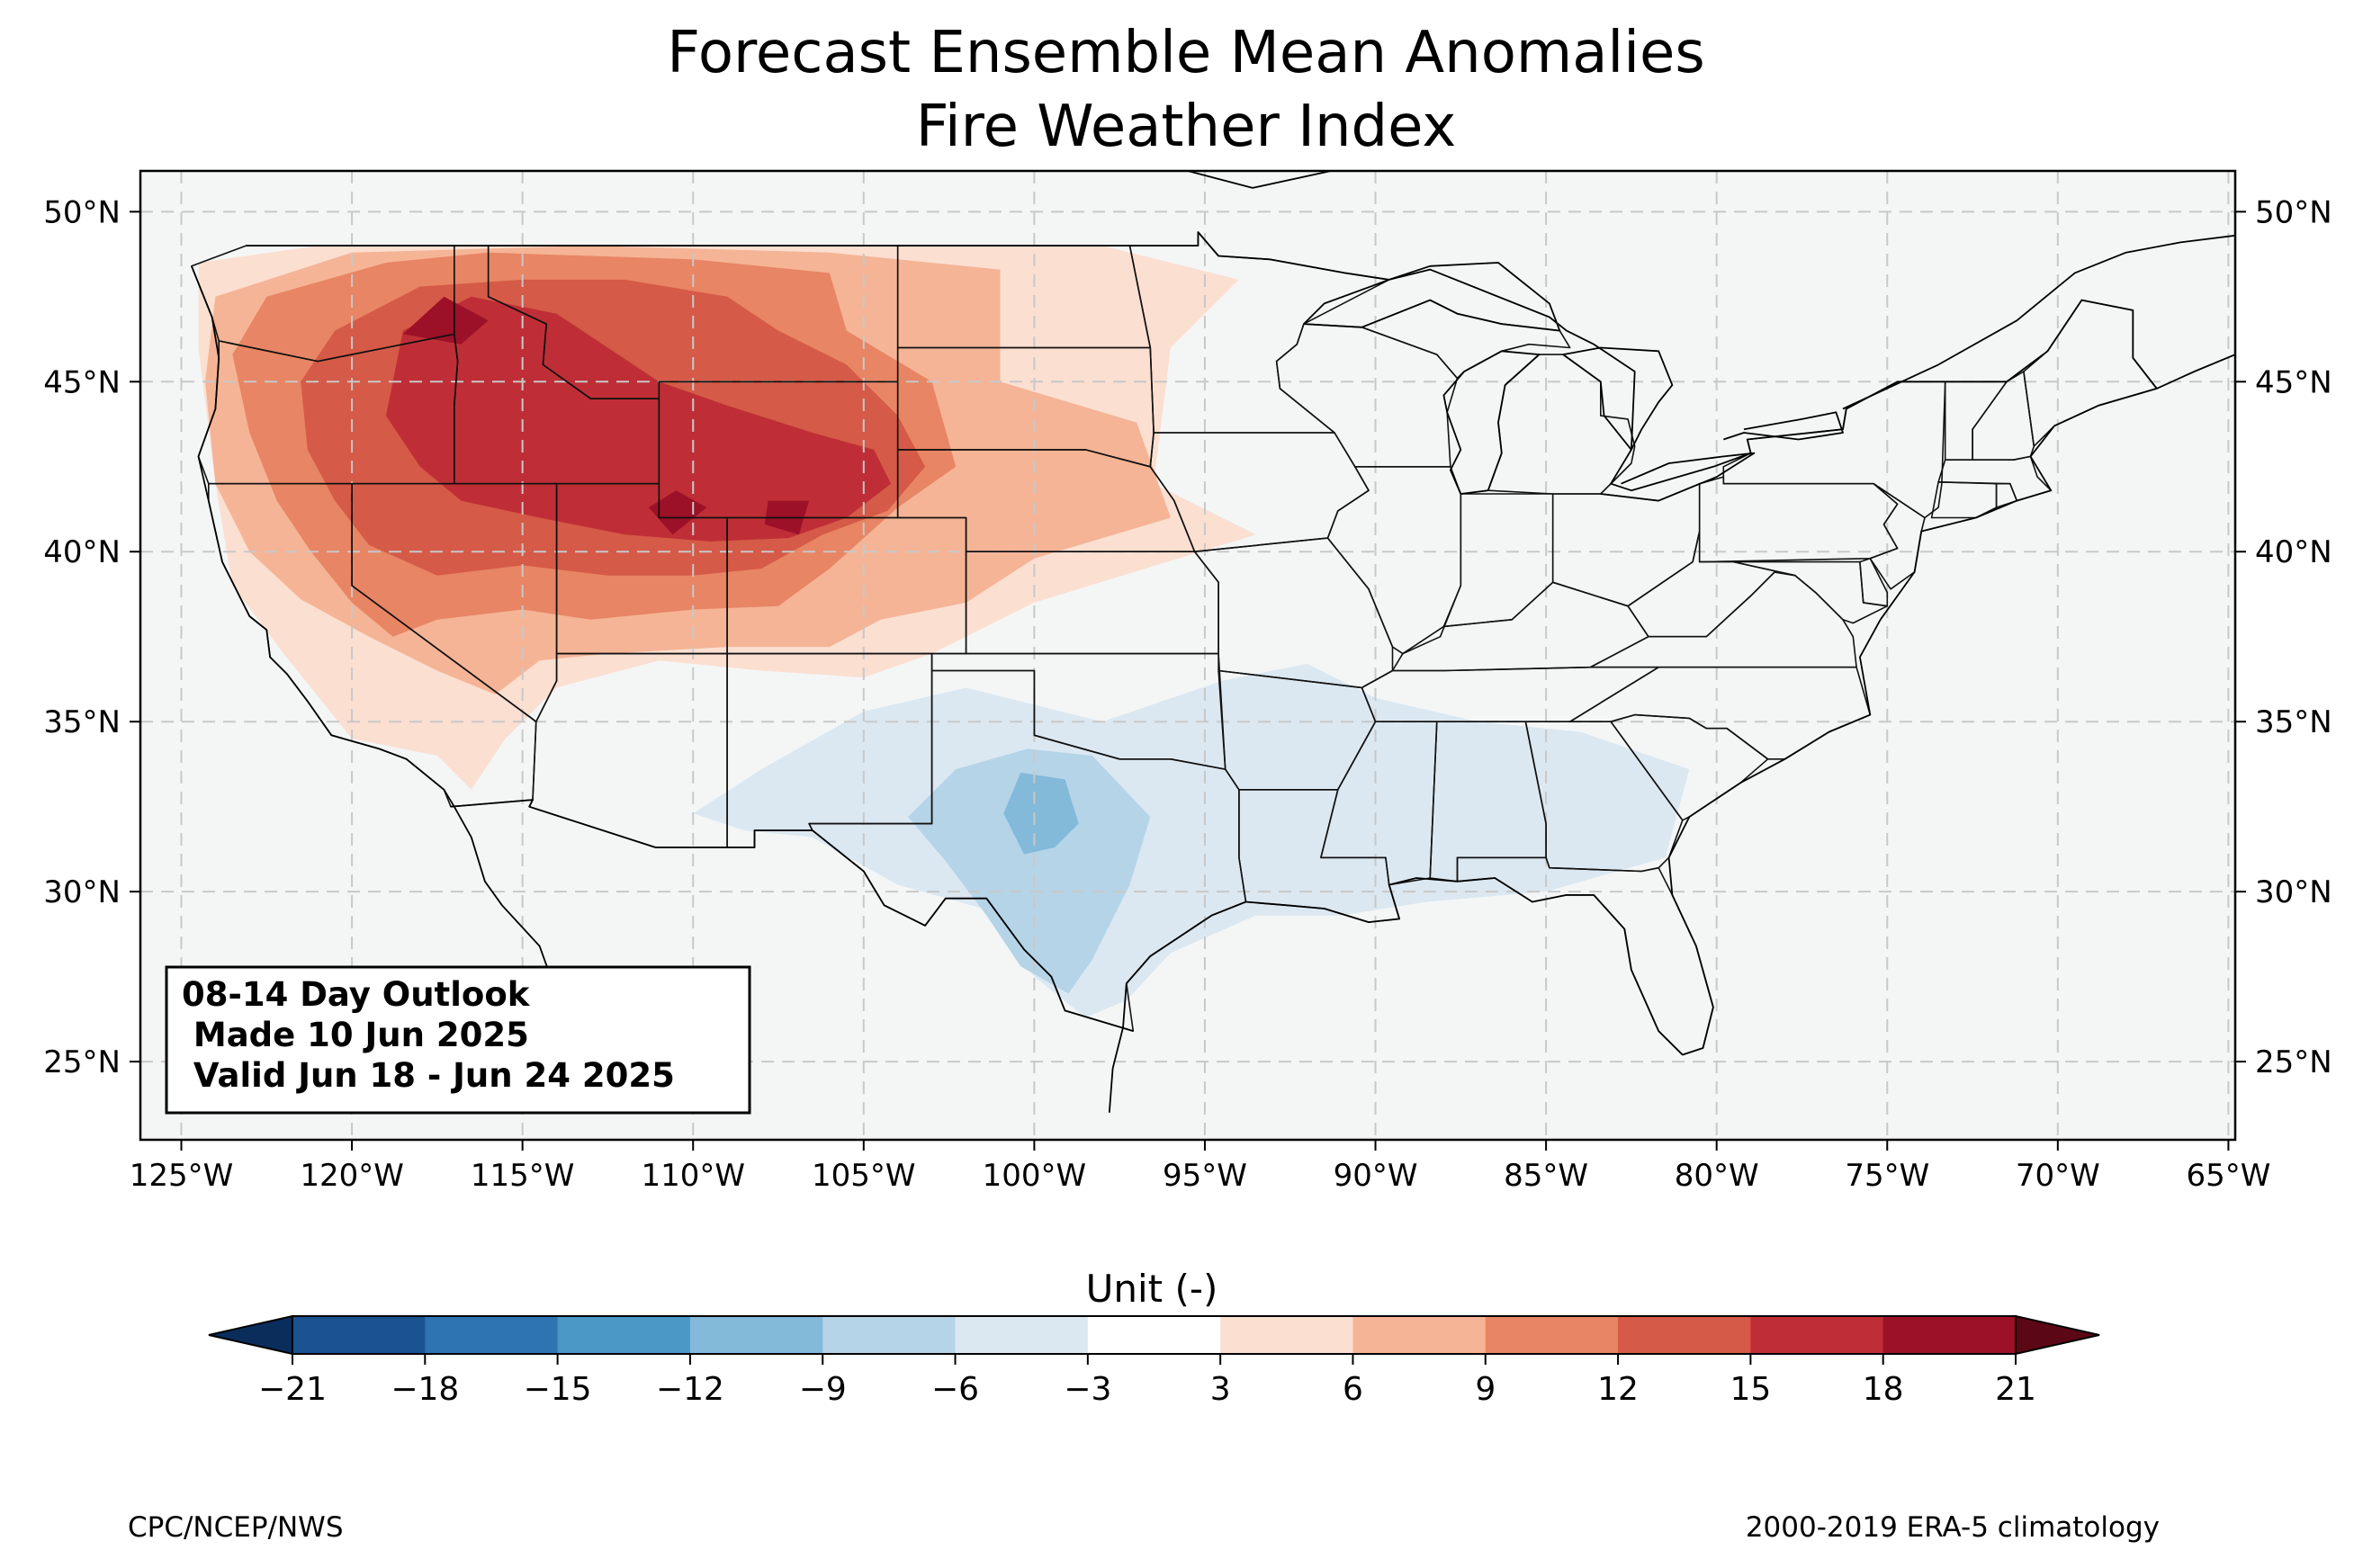 Image resolution: width=2372 pixels, height=1568 pixels. I want to click on geo-line-lake-michigan, so click(1491, 422).